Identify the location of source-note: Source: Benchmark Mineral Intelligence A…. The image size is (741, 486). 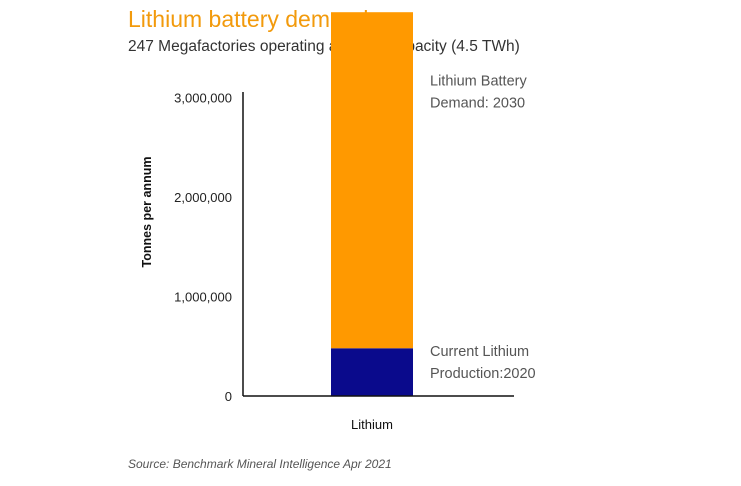
(260, 464).